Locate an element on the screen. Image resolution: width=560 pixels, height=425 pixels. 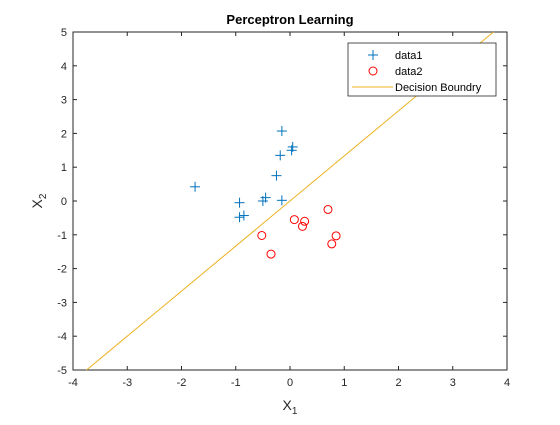
x-tick-label: -1 is located at coordinates (236, 383).